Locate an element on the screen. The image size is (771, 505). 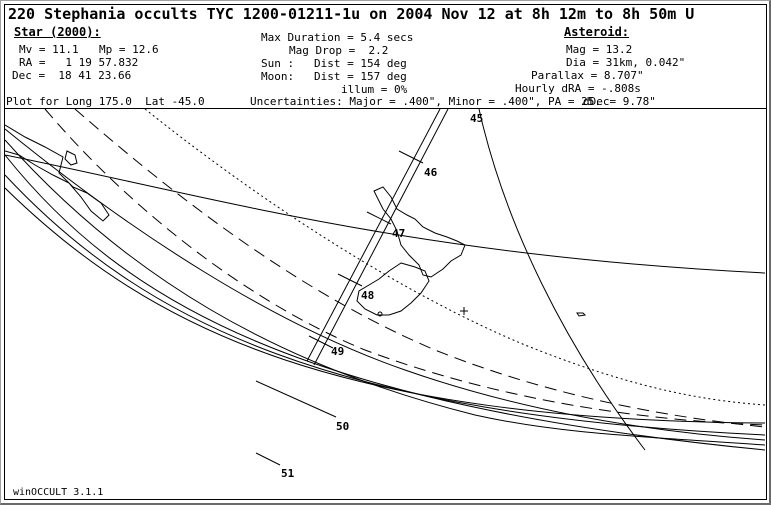
app-version: winOCCULT 3.1.1 is located at coordinates (58, 492).